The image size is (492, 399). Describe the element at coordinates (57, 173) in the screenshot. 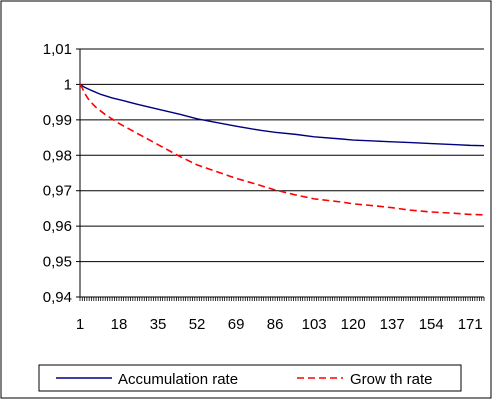

I see `y-tick-labels: 1,01 1 0,99 0,98 0,97 0,96 0,95 0,94` at that location.